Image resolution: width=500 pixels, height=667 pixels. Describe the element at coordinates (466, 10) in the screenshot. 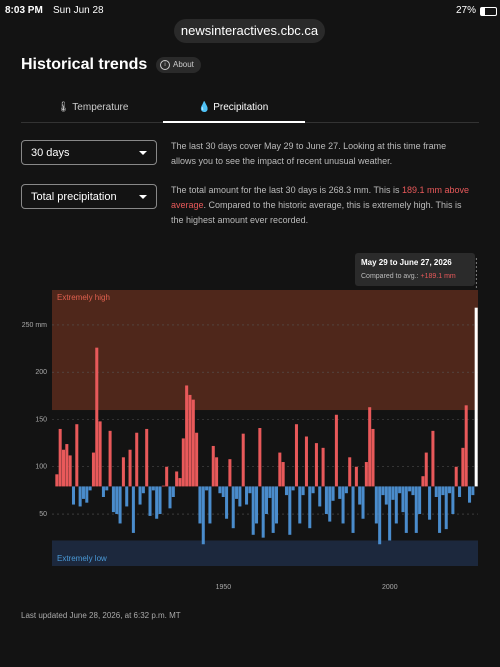

I see `battery: 27%` at that location.